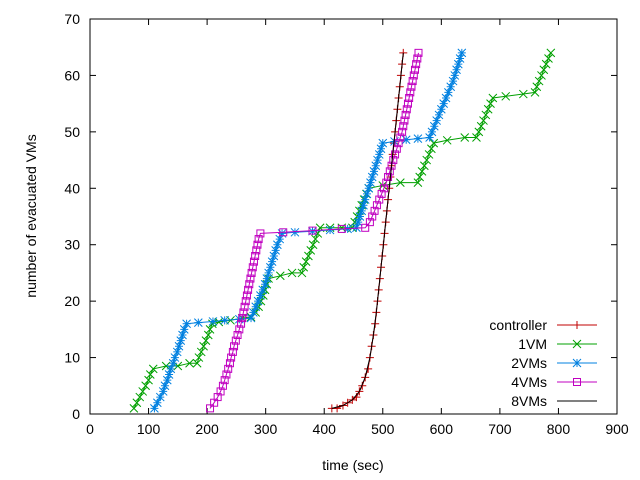 This screenshot has height=480, width=640. I want to click on legend-item-controller: controller, so click(543, 325).